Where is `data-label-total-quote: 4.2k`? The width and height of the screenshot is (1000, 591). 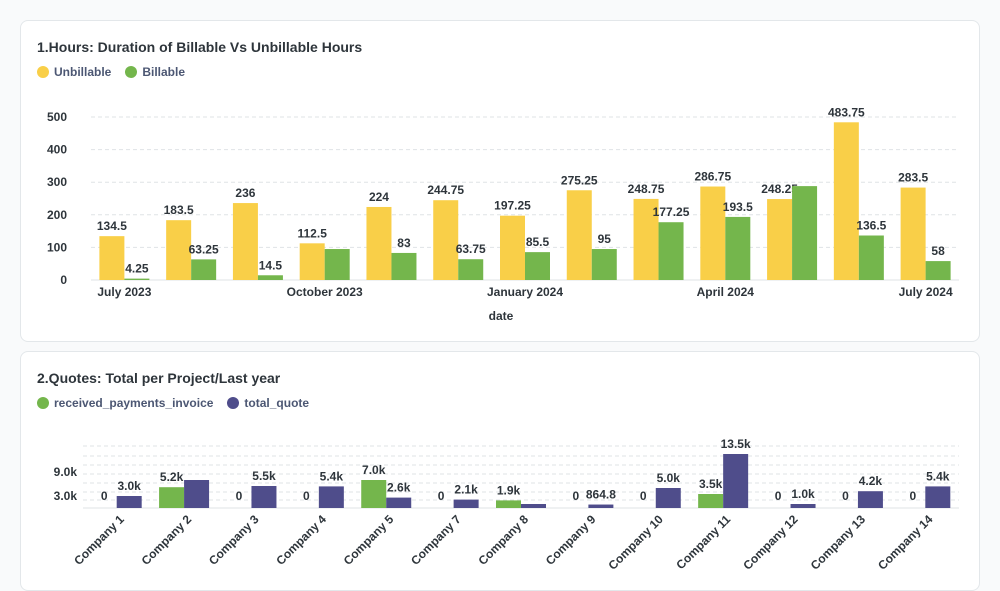 data-label-total-quote: 4.2k is located at coordinates (871, 481).